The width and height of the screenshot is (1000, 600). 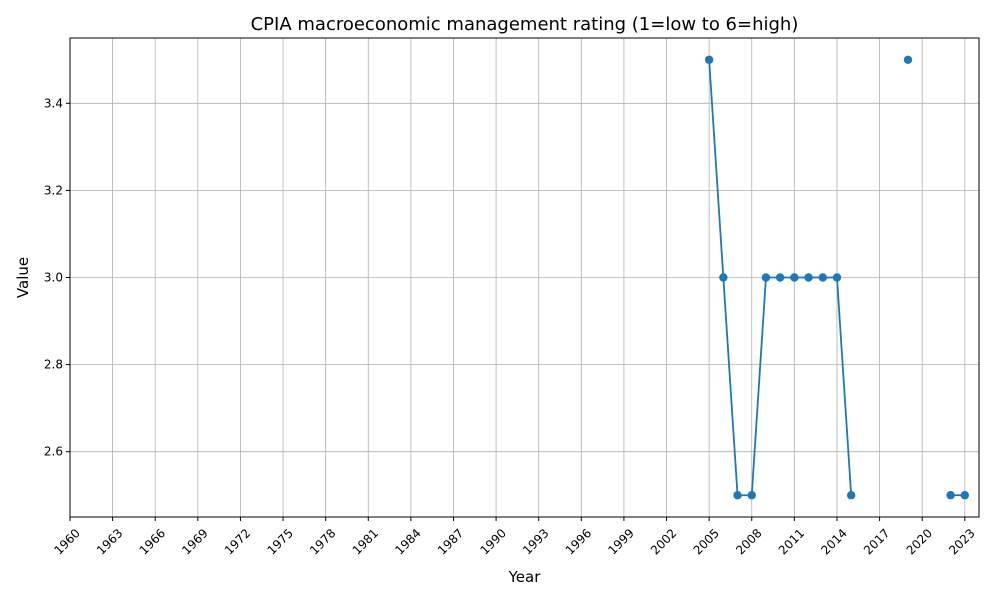 What do you see at coordinates (279, 541) in the screenshot?
I see `x-tick-label: 1975` at bounding box center [279, 541].